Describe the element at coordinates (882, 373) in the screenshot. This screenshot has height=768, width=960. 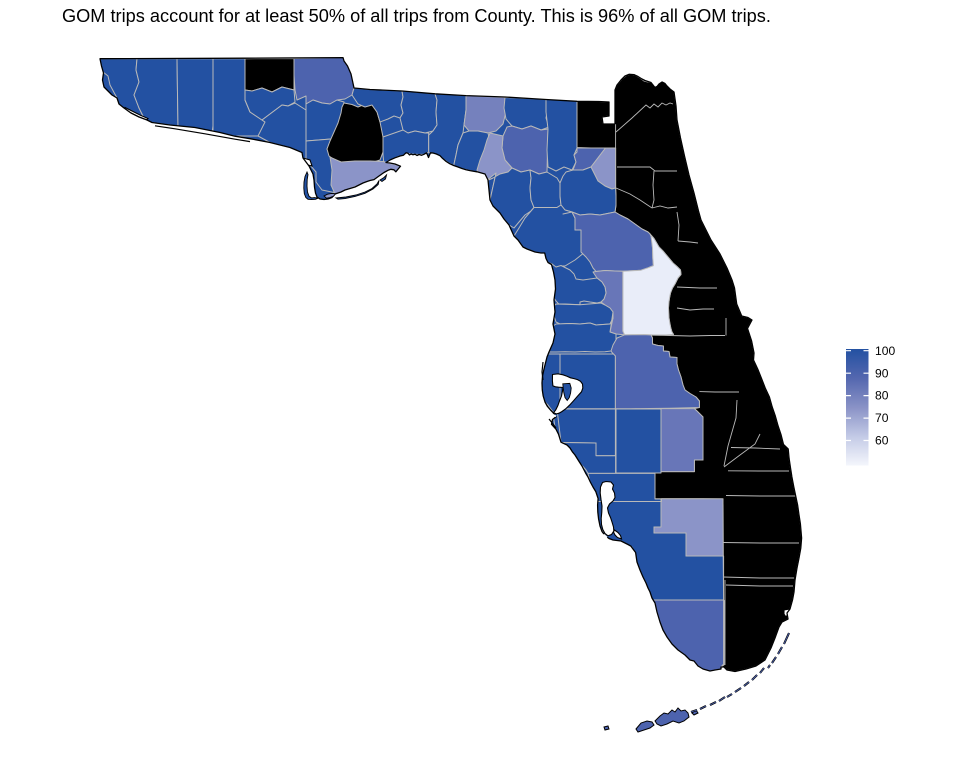
I see `svg-text: 90` at that location.